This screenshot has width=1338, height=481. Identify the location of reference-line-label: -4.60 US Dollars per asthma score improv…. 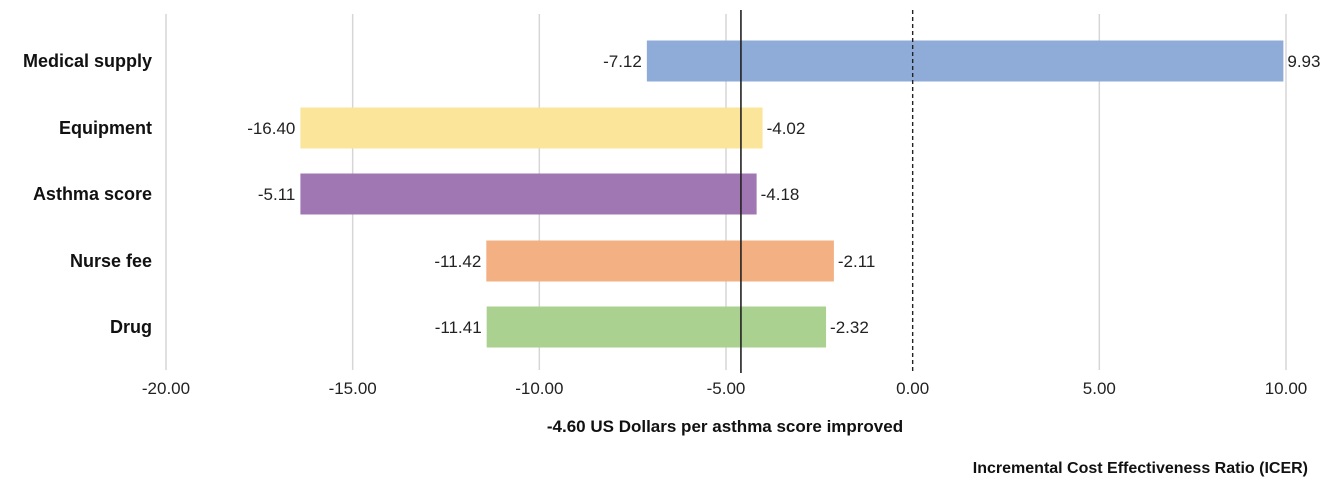
(725, 426).